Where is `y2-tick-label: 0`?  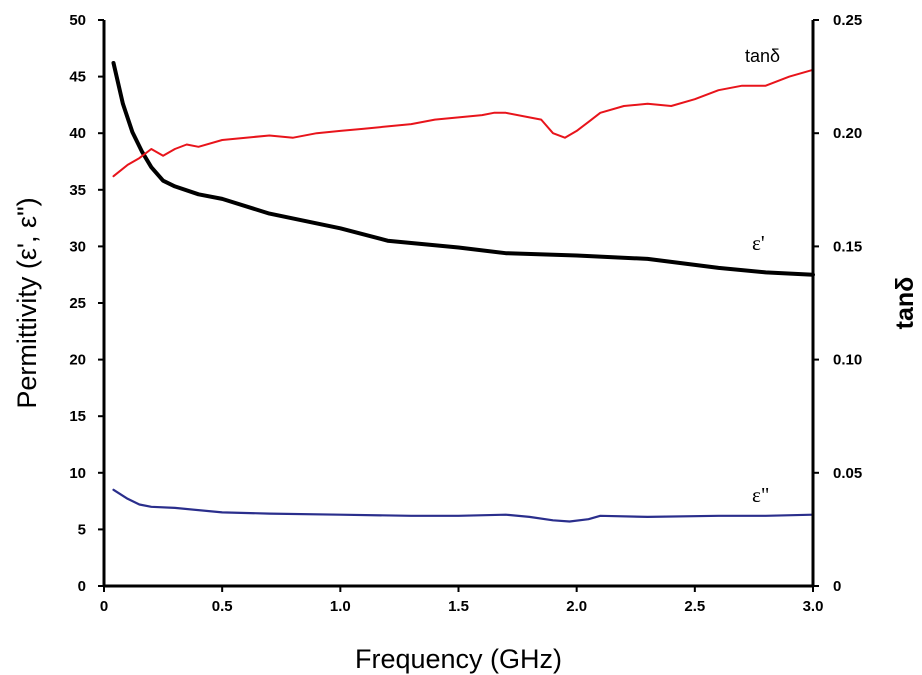
y2-tick-label: 0 is located at coordinates (837, 586).